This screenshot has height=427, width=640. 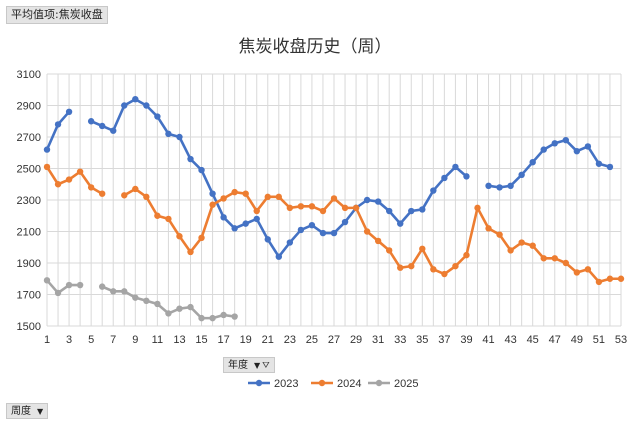 What do you see at coordinates (393, 384) in the screenshot?
I see `legend-item-2025: 2025` at bounding box center [393, 384].